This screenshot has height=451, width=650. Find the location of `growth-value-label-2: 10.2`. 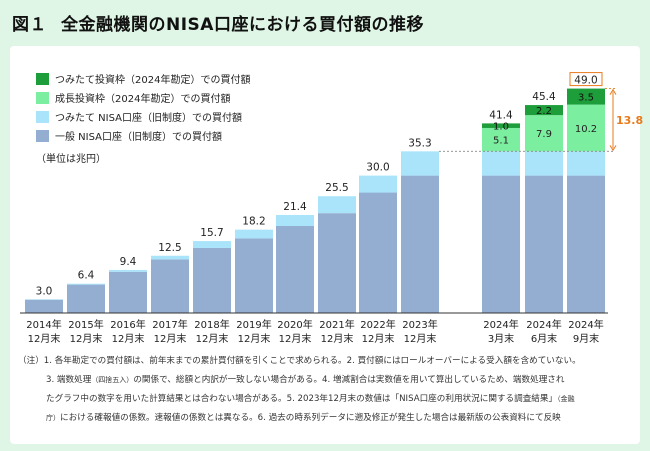

growth-value-label-2: 10.2 is located at coordinates (586, 129).